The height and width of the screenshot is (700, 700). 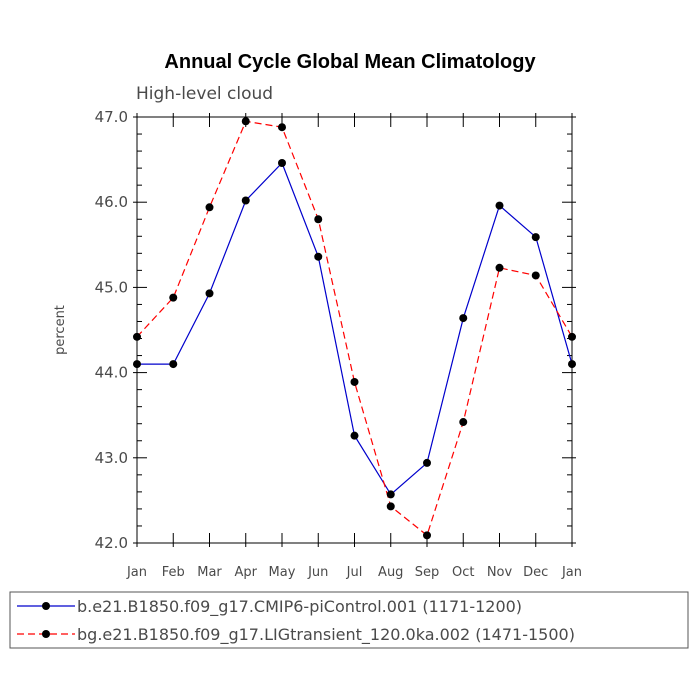 I want to click on chart-subtitle: High-level cloud, so click(x=204, y=94).